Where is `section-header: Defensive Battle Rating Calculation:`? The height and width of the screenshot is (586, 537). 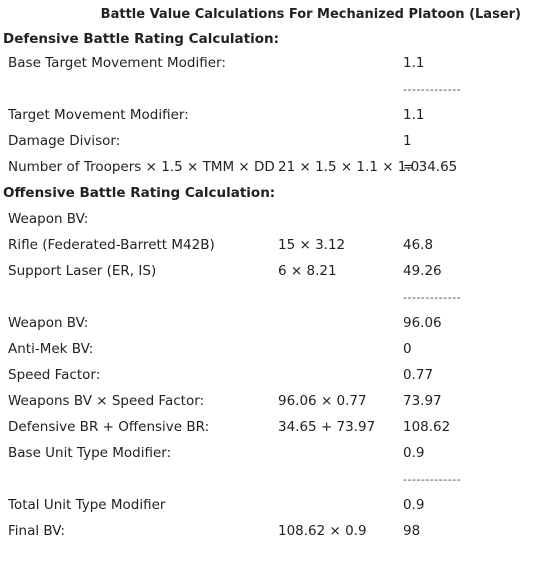
section-header: Defensive Battle Rating Calculation: is located at coordinates (268, 39).